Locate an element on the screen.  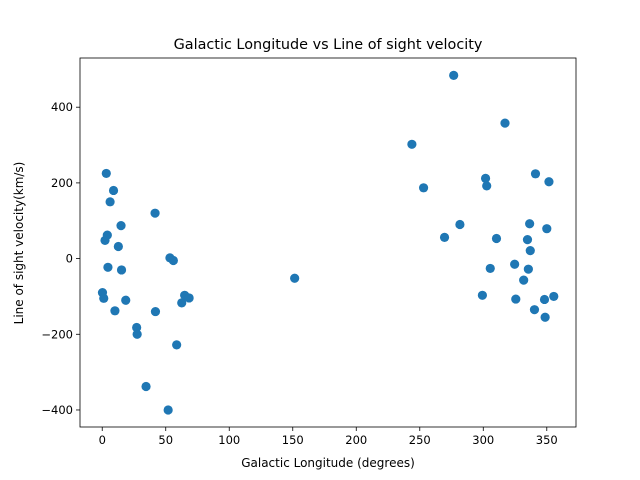
y-tick-label: 400 is located at coordinates (62, 107).